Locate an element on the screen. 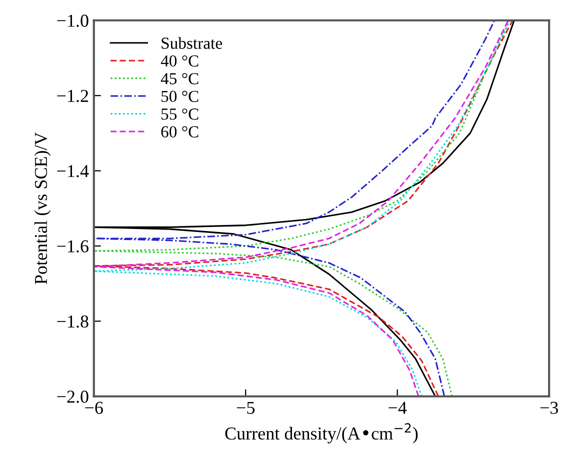 The width and height of the screenshot is (569, 453). x-tick-label: −6 is located at coordinates (94, 408).